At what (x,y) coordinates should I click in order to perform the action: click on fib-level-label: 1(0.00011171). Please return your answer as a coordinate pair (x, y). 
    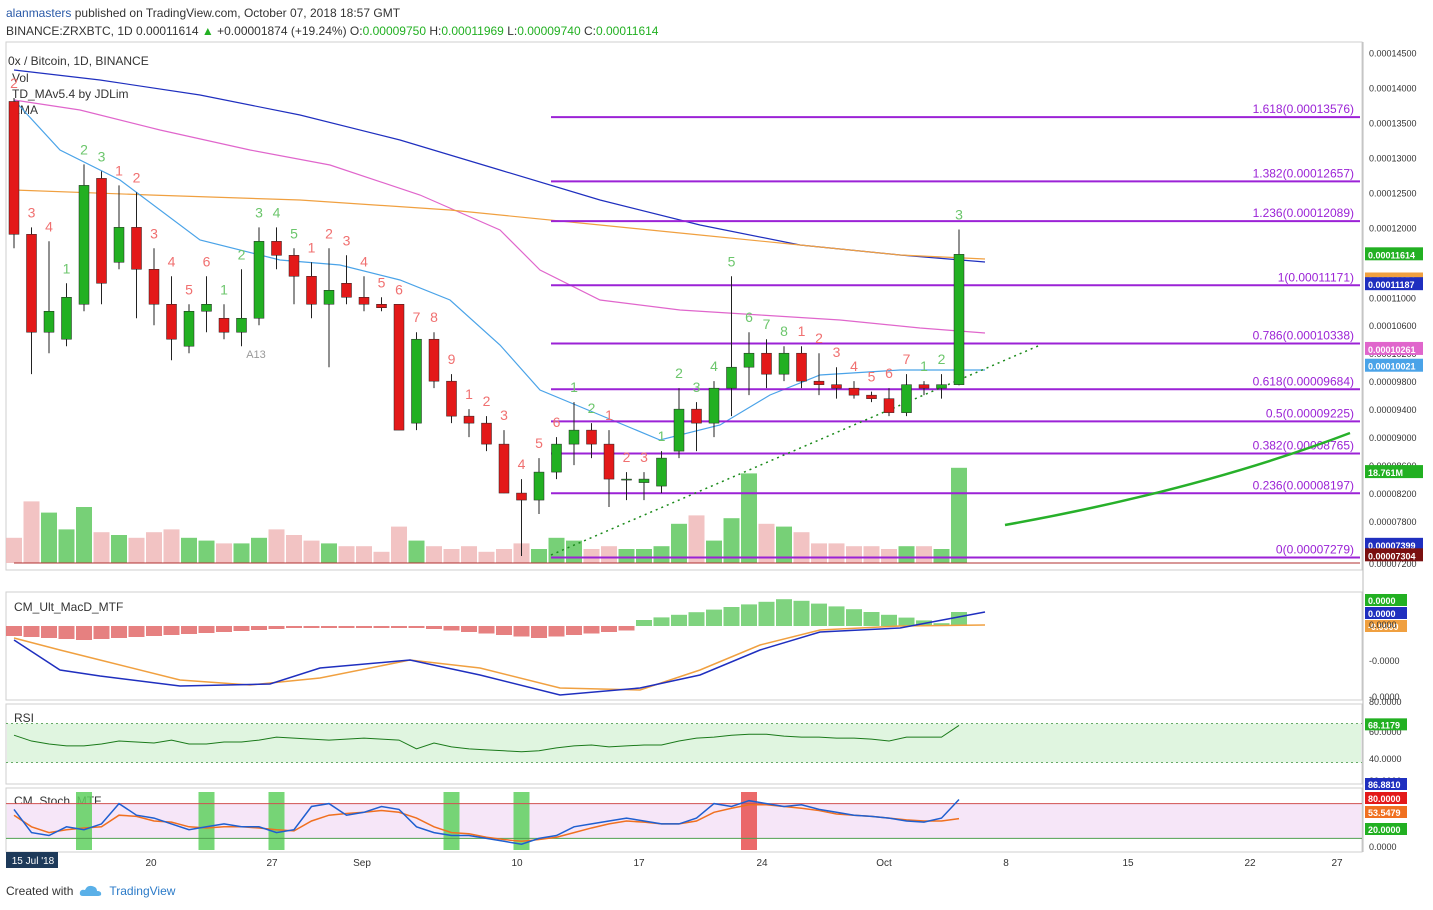
    Looking at the image, I should click on (1316, 277).